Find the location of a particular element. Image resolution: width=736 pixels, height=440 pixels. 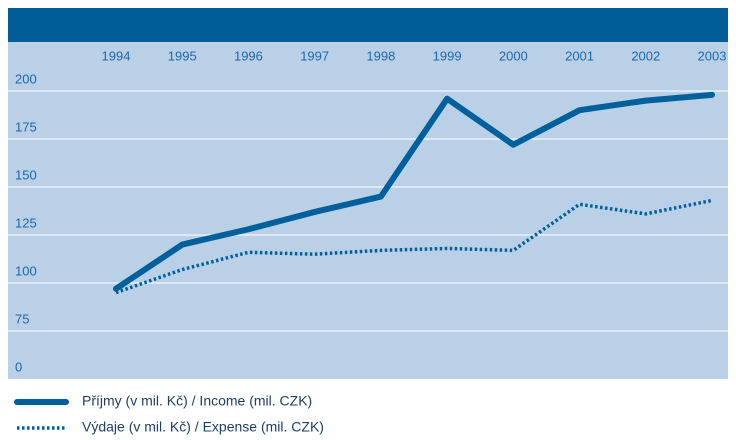

y-tick-label: 100 is located at coordinates (26, 270).